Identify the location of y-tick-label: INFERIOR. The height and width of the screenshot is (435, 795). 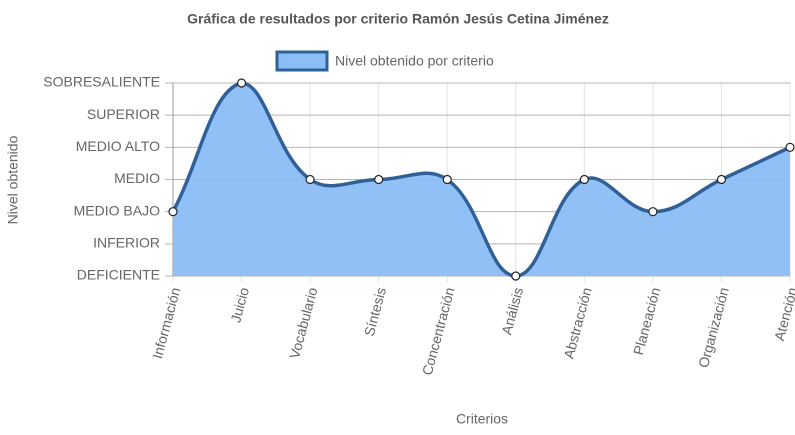
(126, 243).